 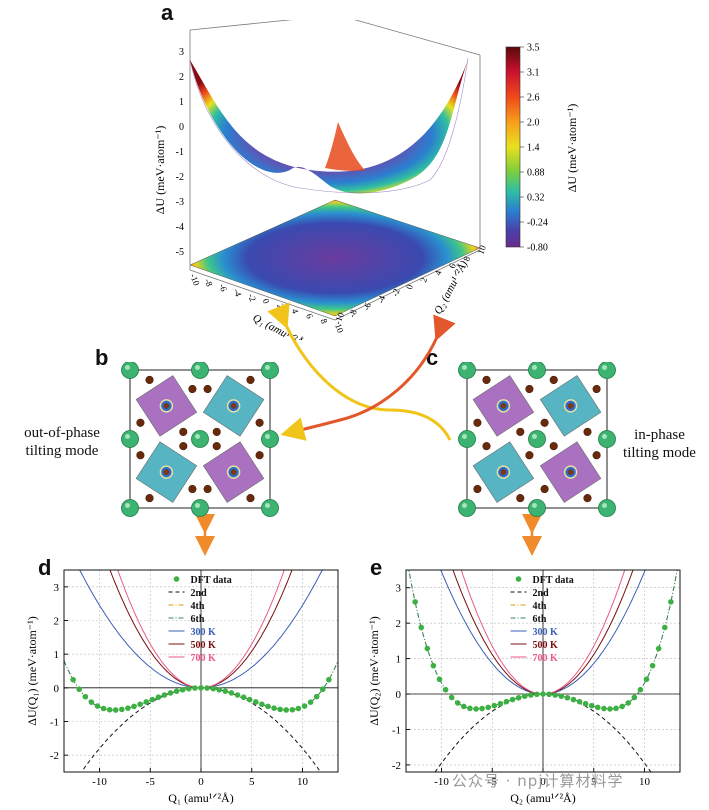 What do you see at coordinates (533, 98) in the screenshot?
I see `colorbar-tick-label: 2.6` at bounding box center [533, 98].